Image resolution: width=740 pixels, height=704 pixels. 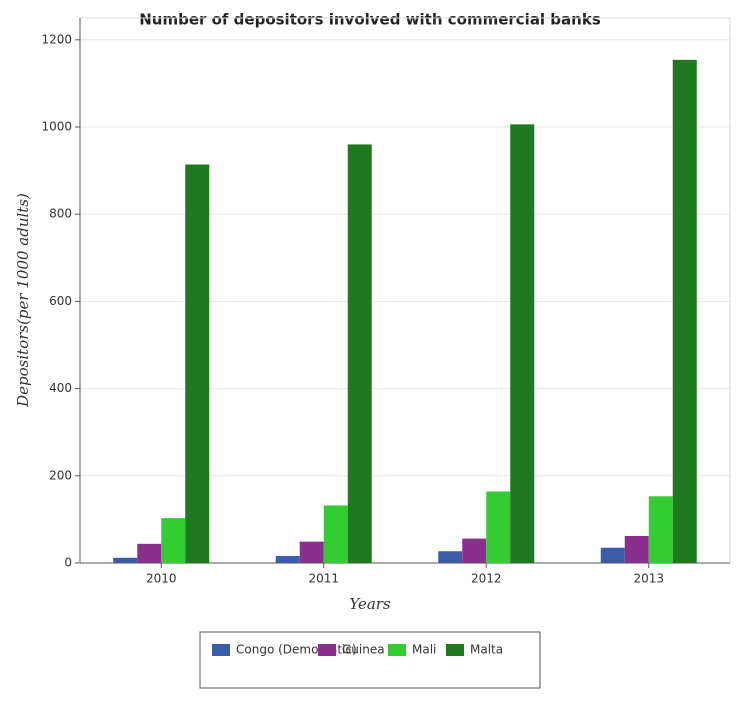 I want to click on x-tick-label: 2010, so click(x=161, y=579).